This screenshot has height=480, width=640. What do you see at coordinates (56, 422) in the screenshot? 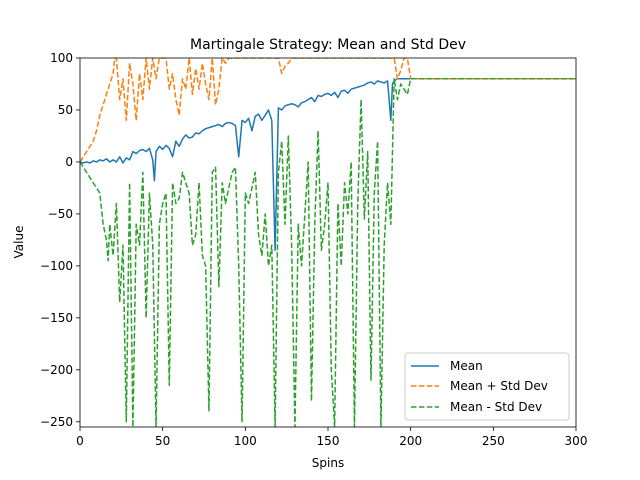
I see `y-tick-label: −250` at bounding box center [56, 422].